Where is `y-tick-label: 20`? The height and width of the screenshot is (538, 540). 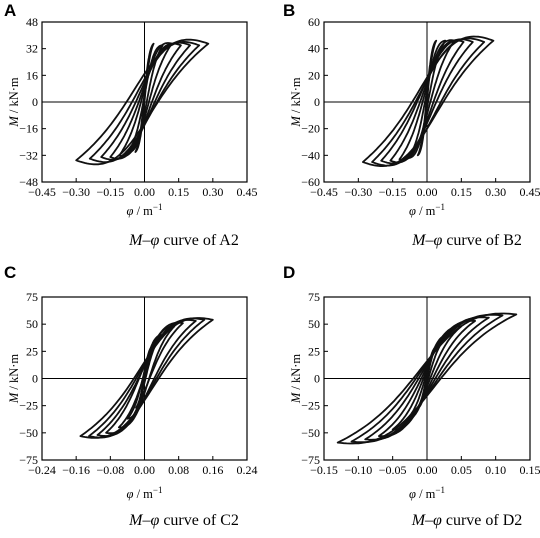
y-tick-label: 20 is located at coordinates (314, 75).